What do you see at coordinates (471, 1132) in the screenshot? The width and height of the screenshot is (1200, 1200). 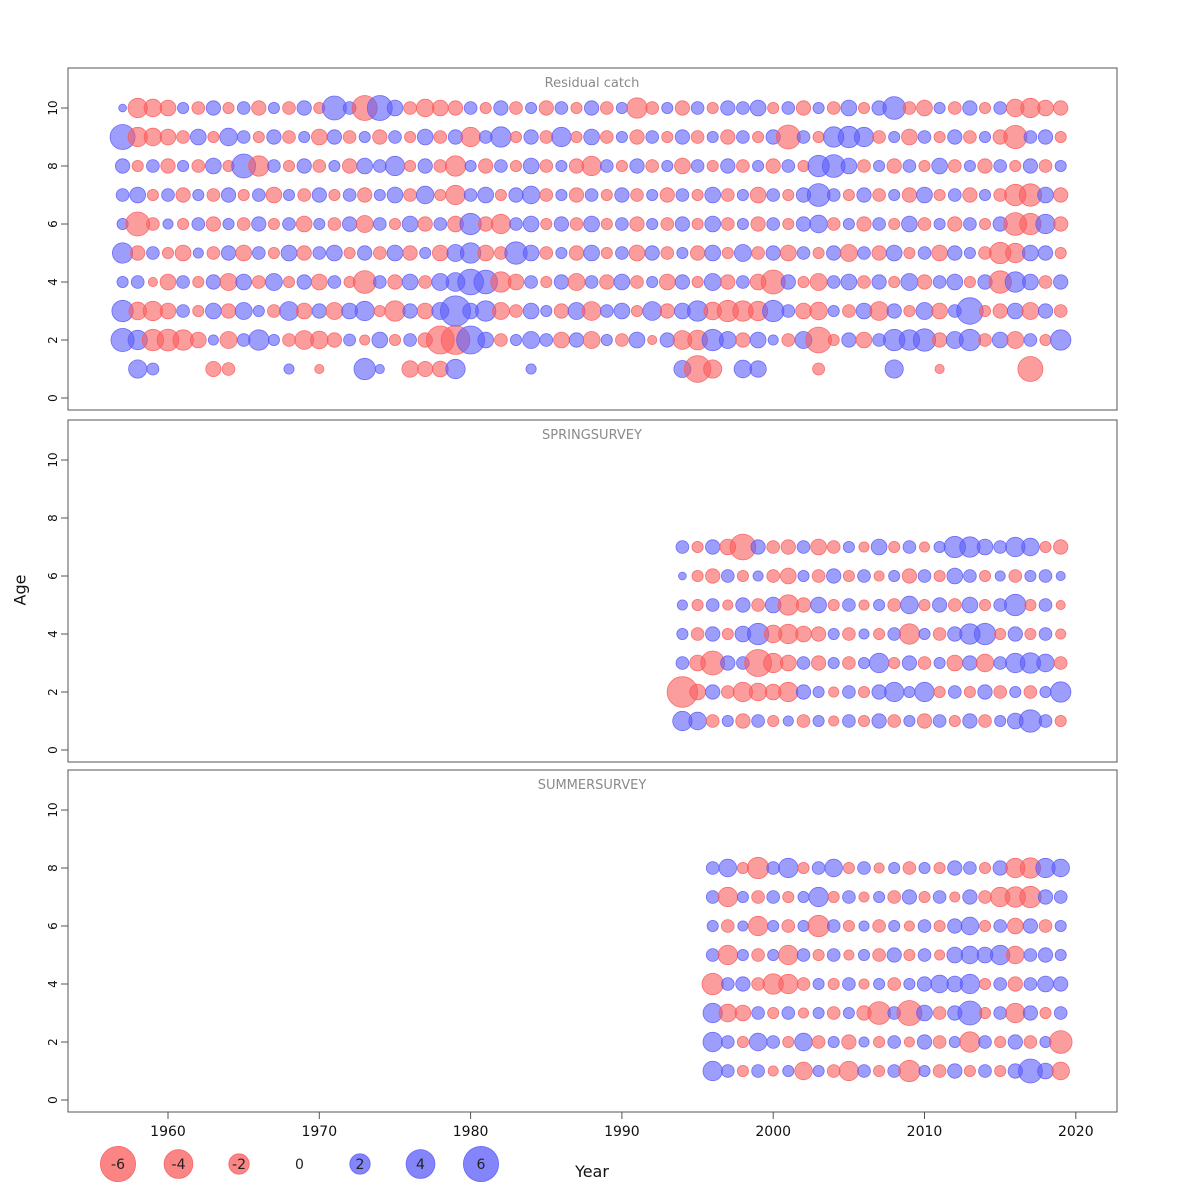 I see `x-tick-label: 1980` at bounding box center [471, 1132].